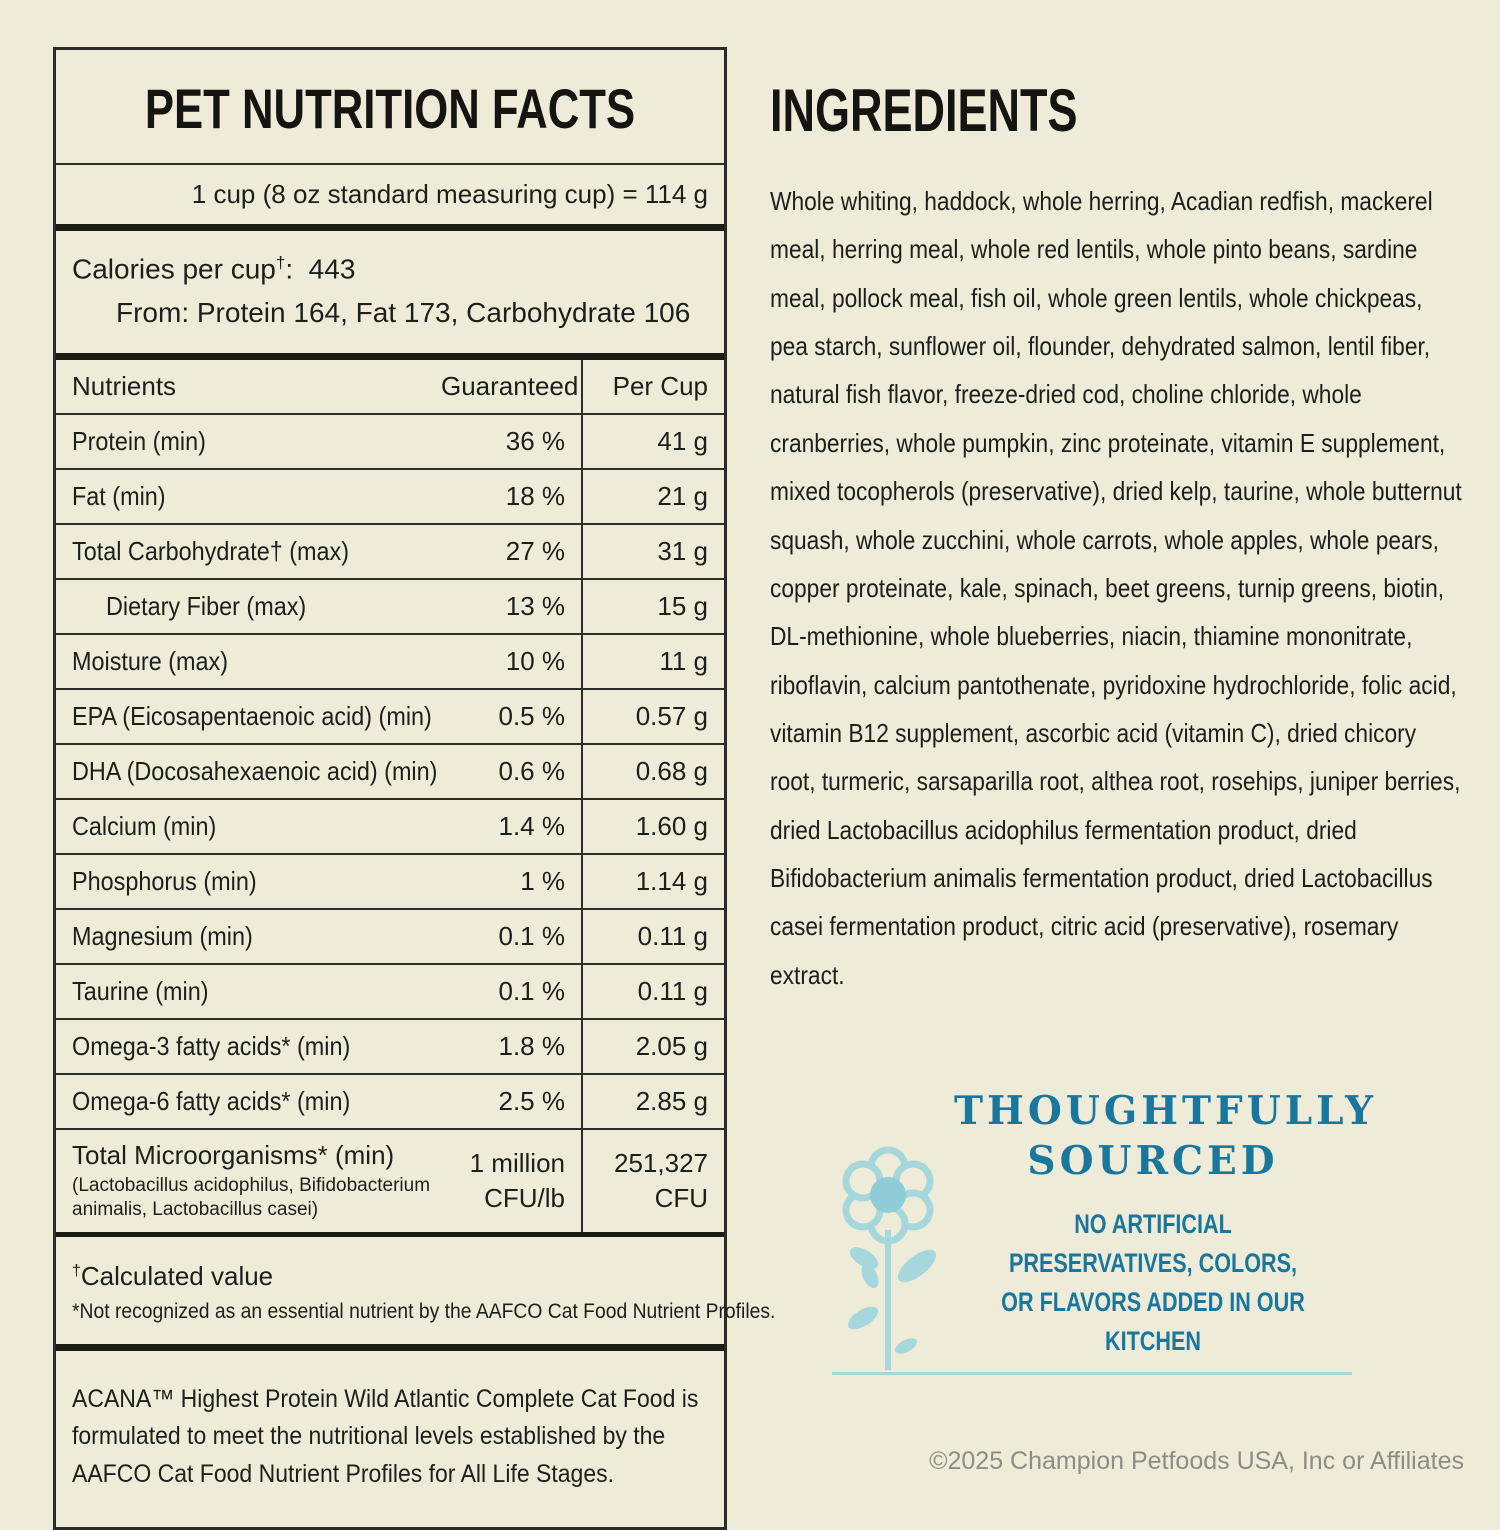 This screenshot has height=1530, width=1500. Describe the element at coordinates (390, 993) in the screenshot. I see `table-row: Taurine (min) 0.1 % 0.11 g` at that location.